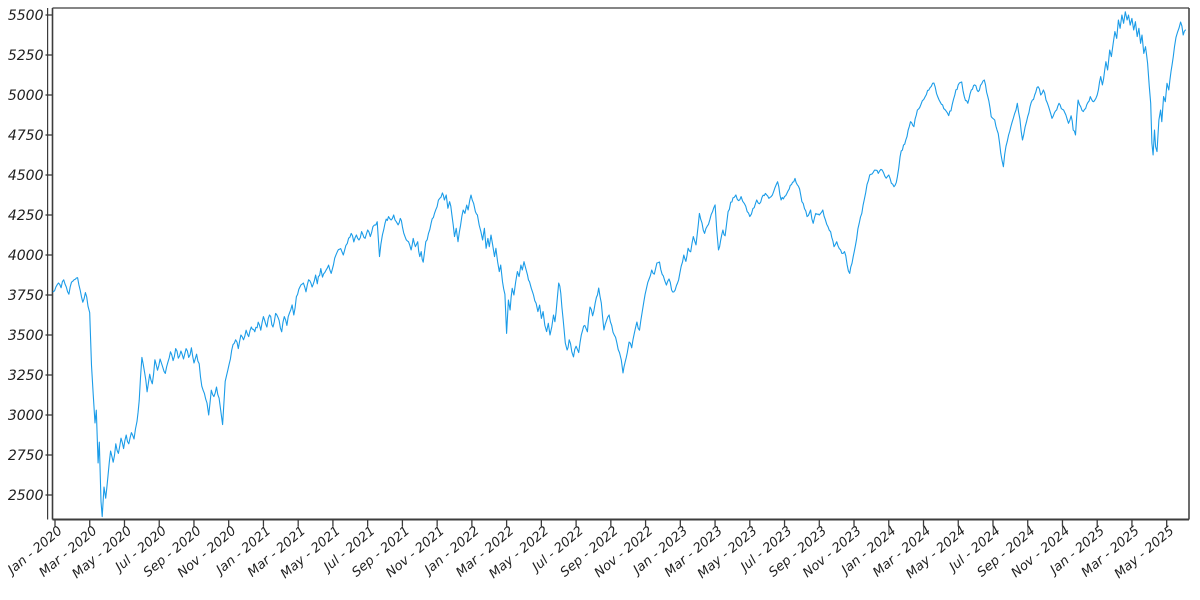  I want to click on y-tick-label: 5250, so click(26, 56).